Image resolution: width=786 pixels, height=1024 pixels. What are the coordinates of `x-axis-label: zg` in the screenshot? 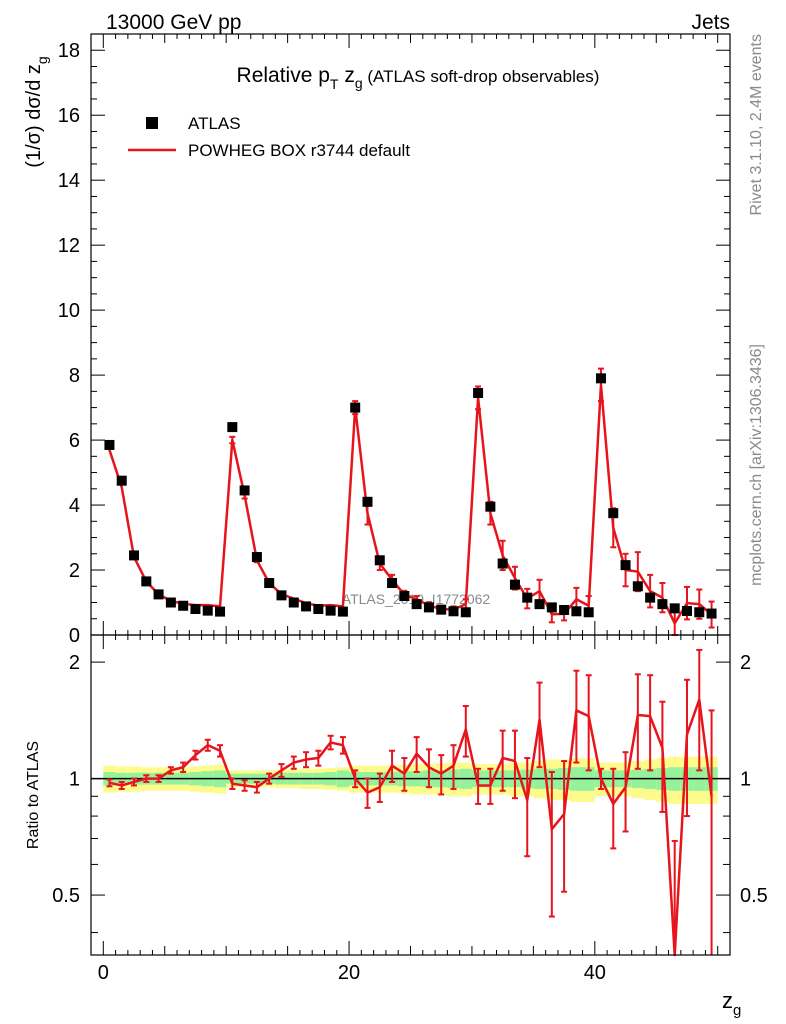 It's located at (731, 1003).